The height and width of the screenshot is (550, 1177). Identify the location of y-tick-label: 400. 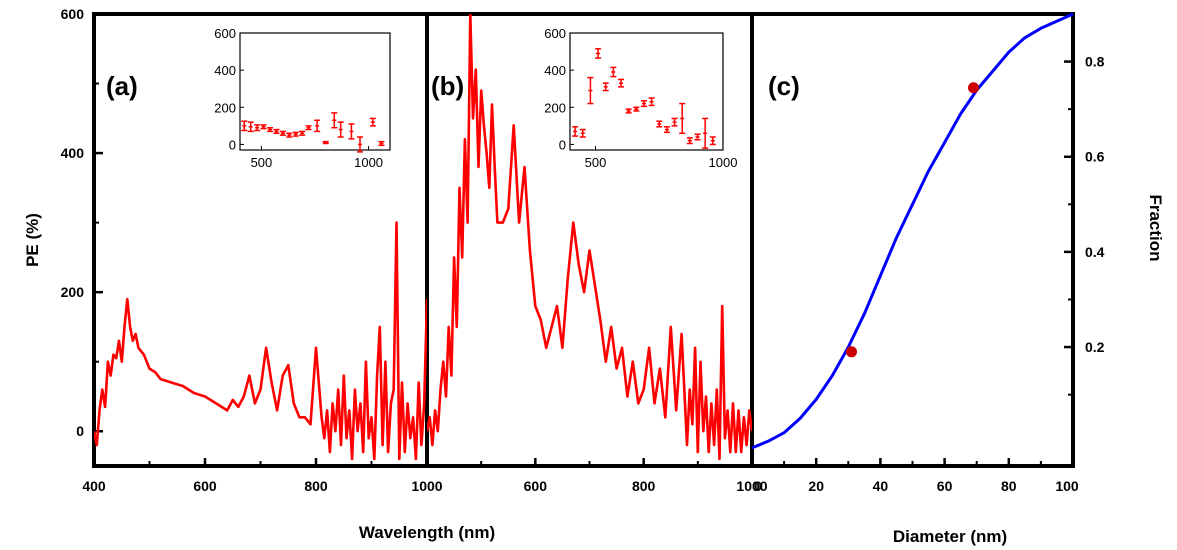
(73, 153).